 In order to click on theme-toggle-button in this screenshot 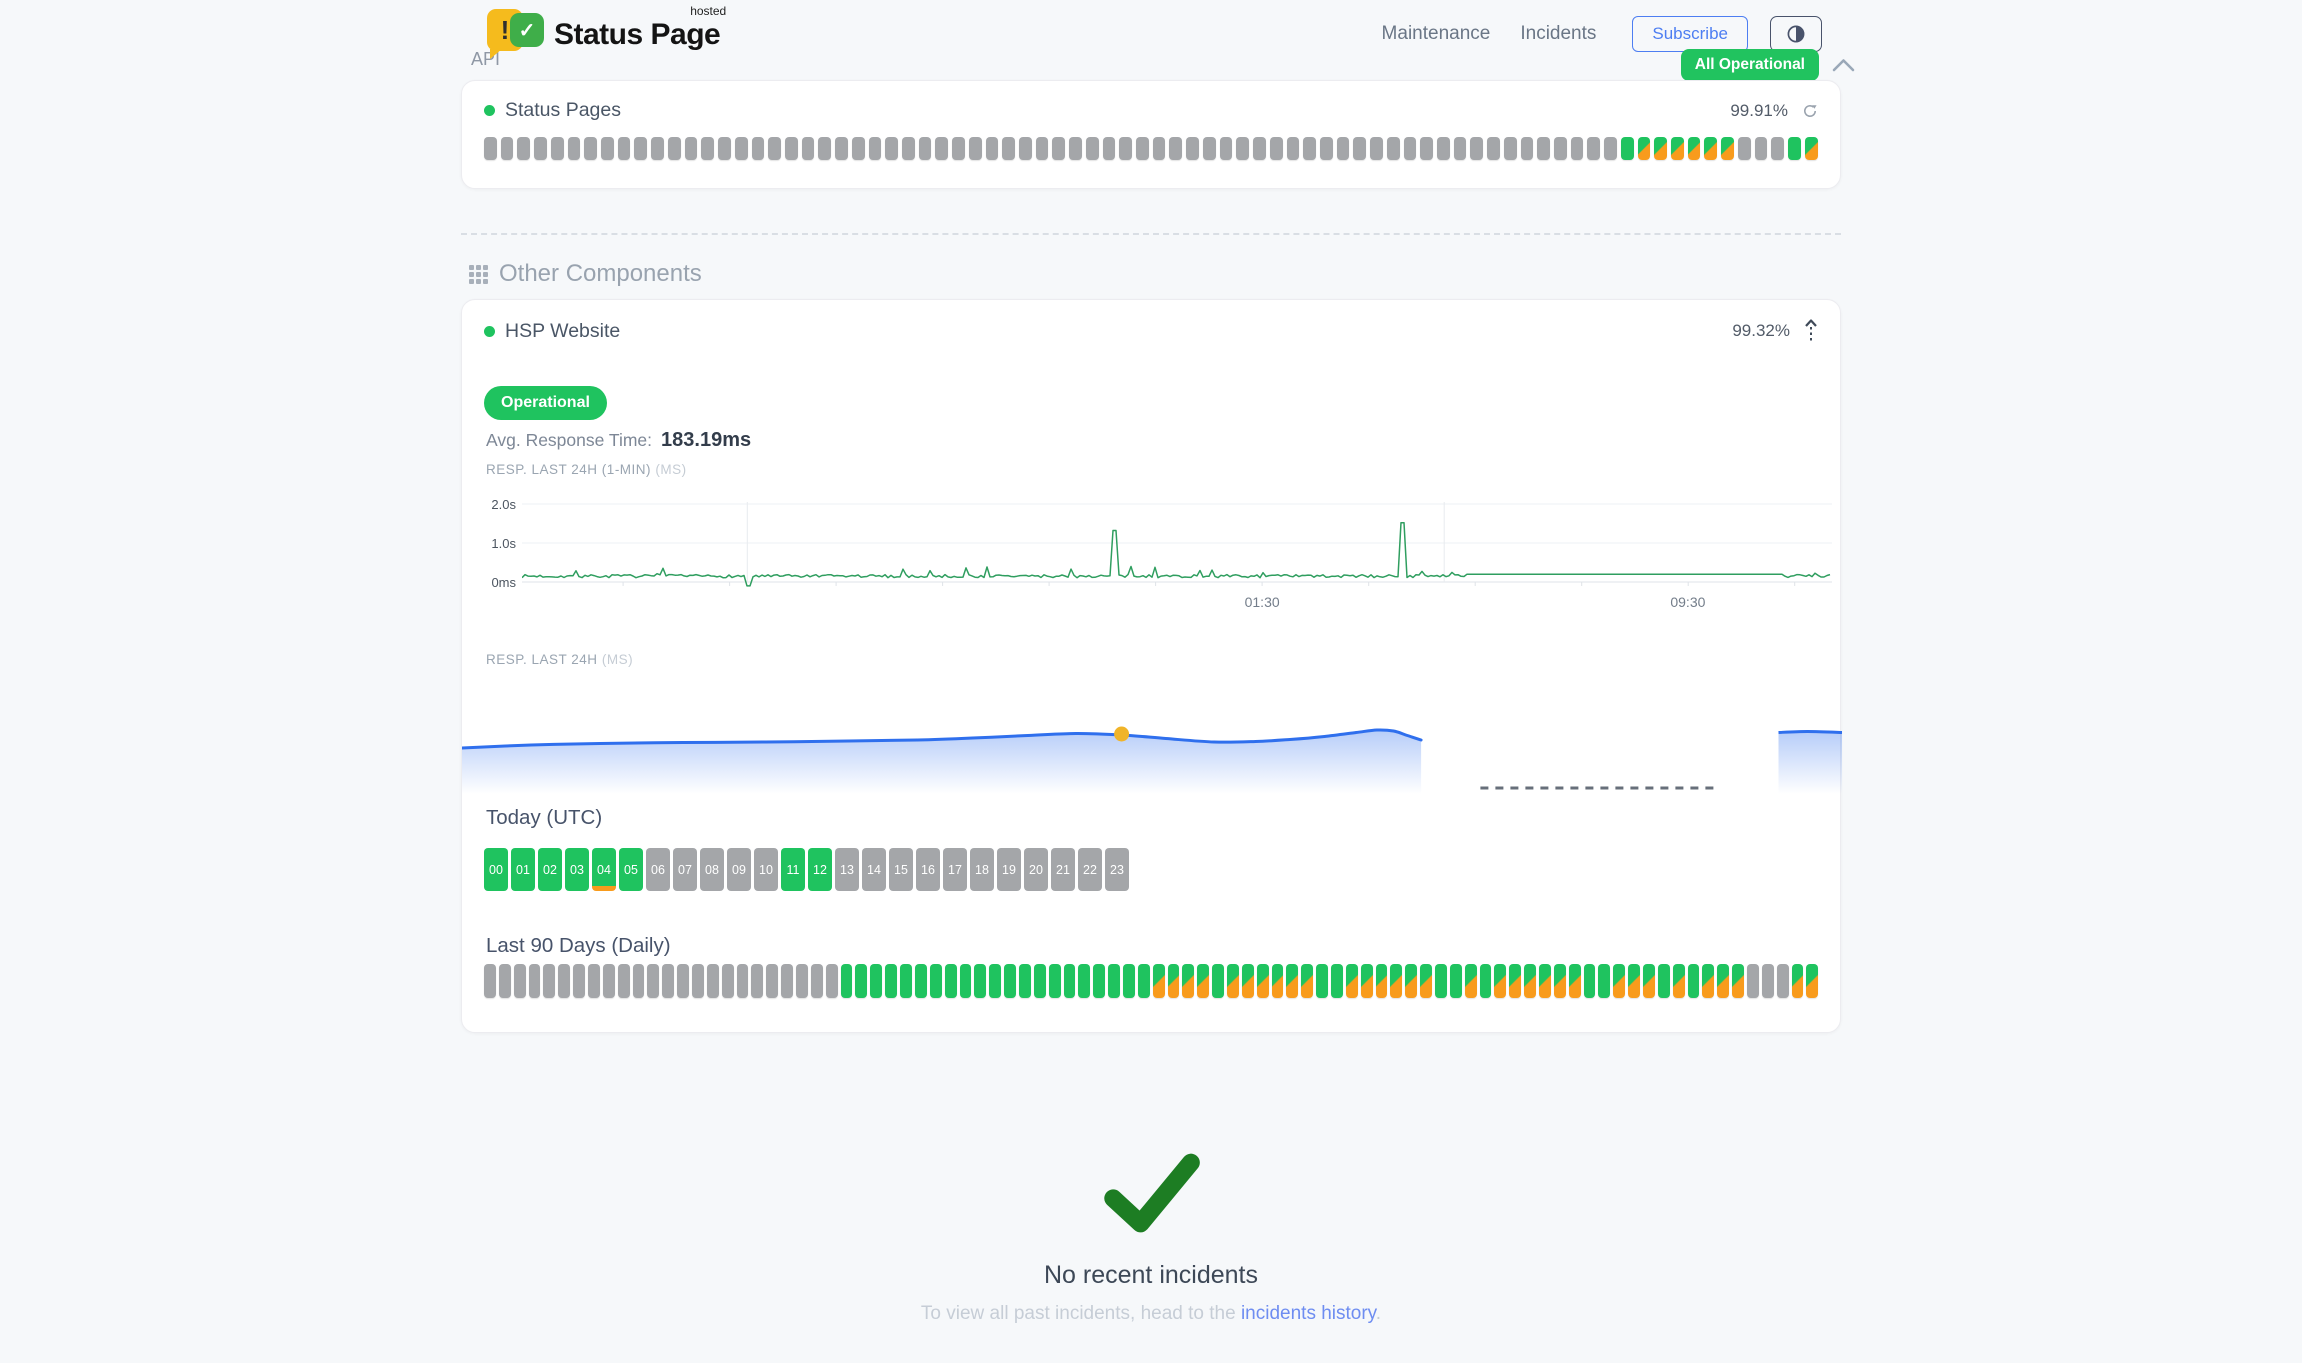, I will do `click(1796, 34)`.